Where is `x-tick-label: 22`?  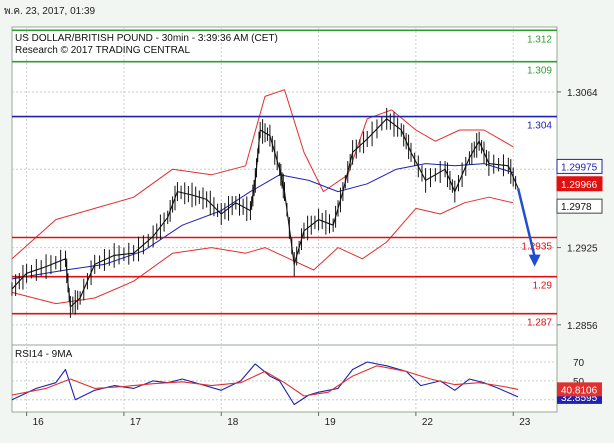 x-tick-label: 22 is located at coordinates (428, 422).